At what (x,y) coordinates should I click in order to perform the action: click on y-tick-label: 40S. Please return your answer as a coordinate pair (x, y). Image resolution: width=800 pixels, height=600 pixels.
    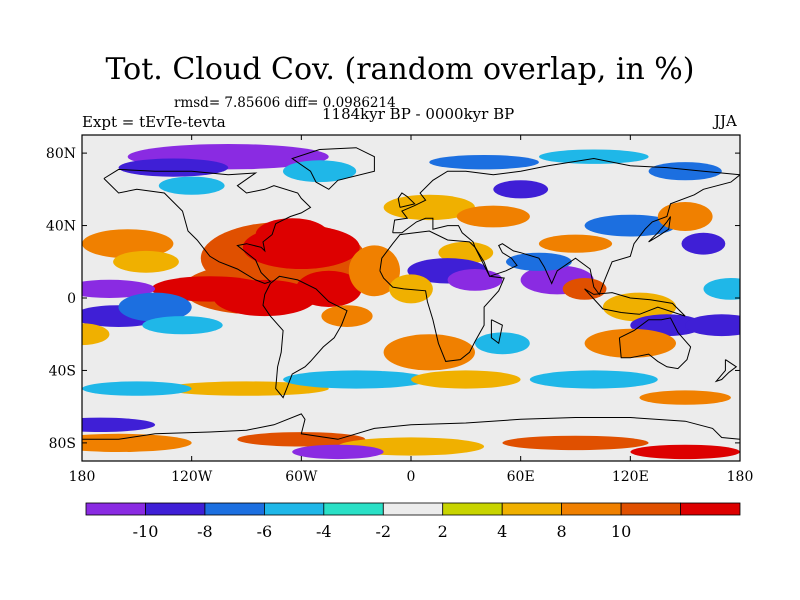
    Looking at the image, I should click on (62, 371).